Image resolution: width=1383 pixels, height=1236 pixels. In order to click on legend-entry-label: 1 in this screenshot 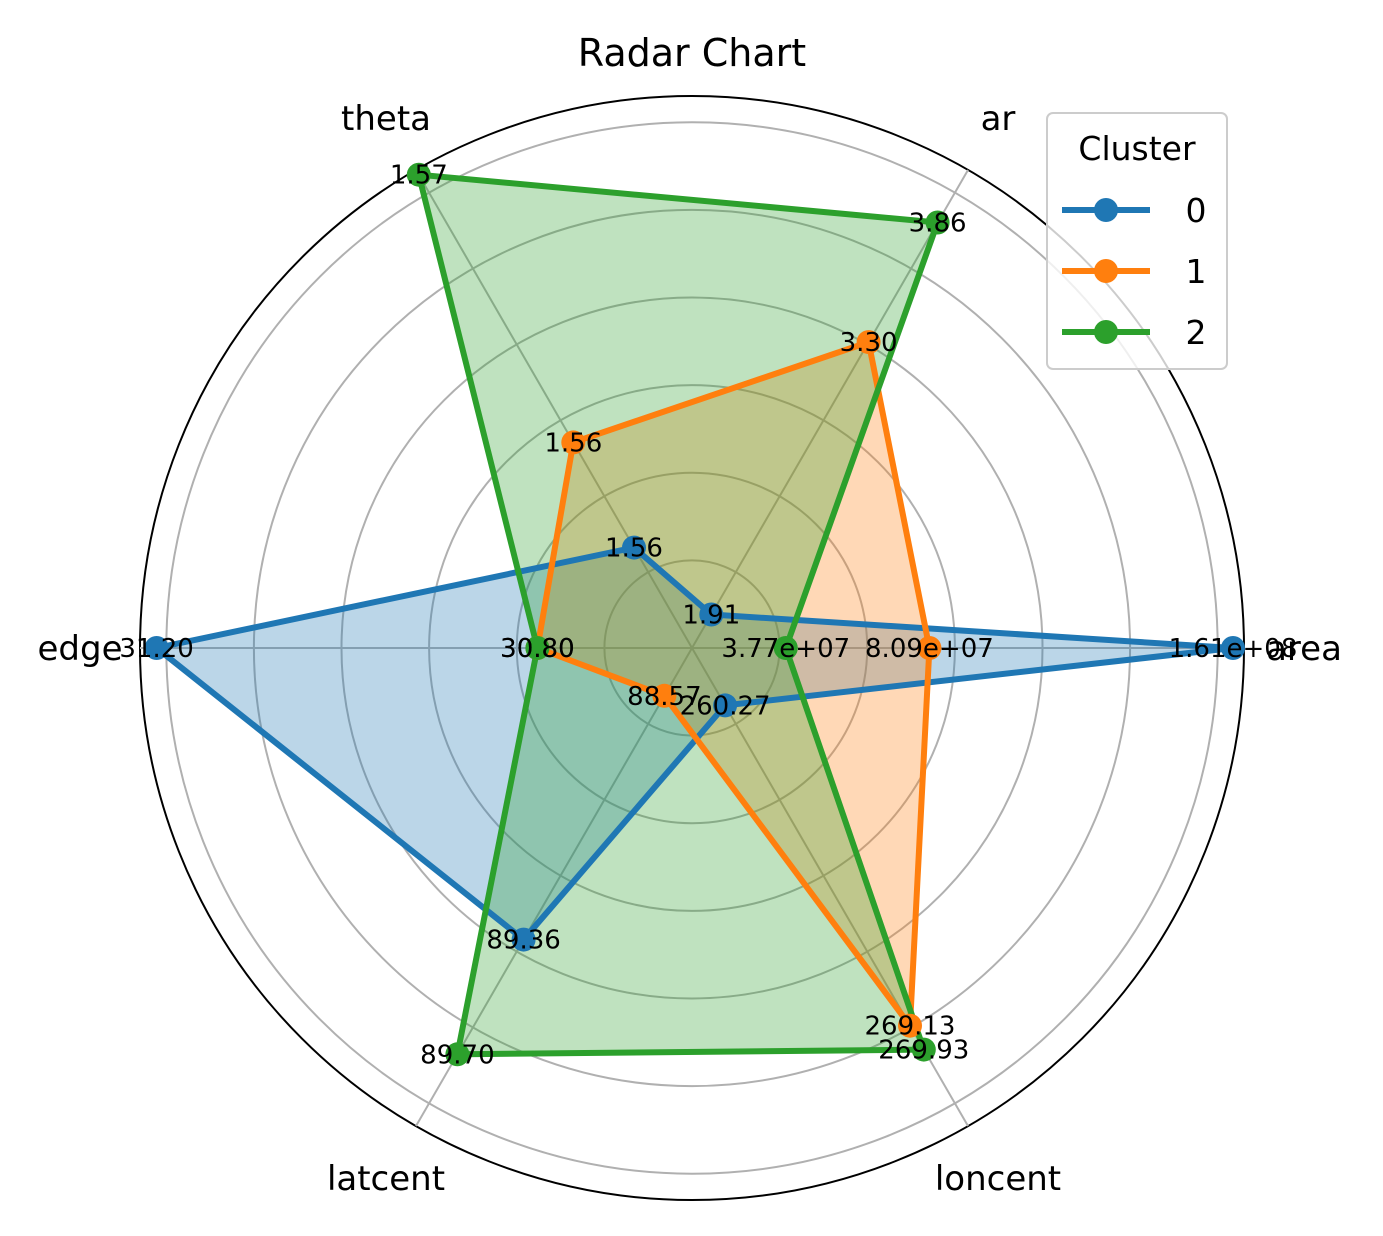, I will do `click(1196, 271)`.